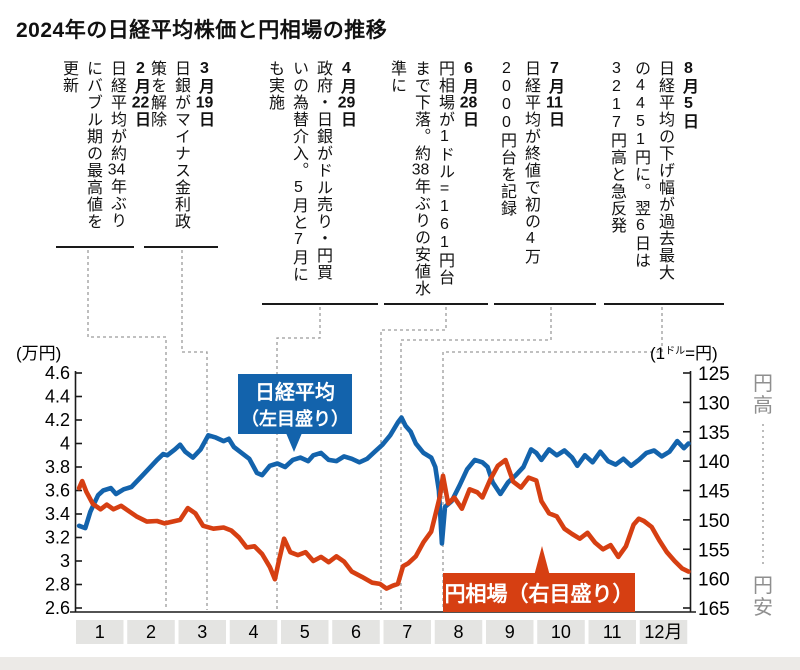  I want to click on yen-direction-labels: 円 高 円 安, so click(763, 496).